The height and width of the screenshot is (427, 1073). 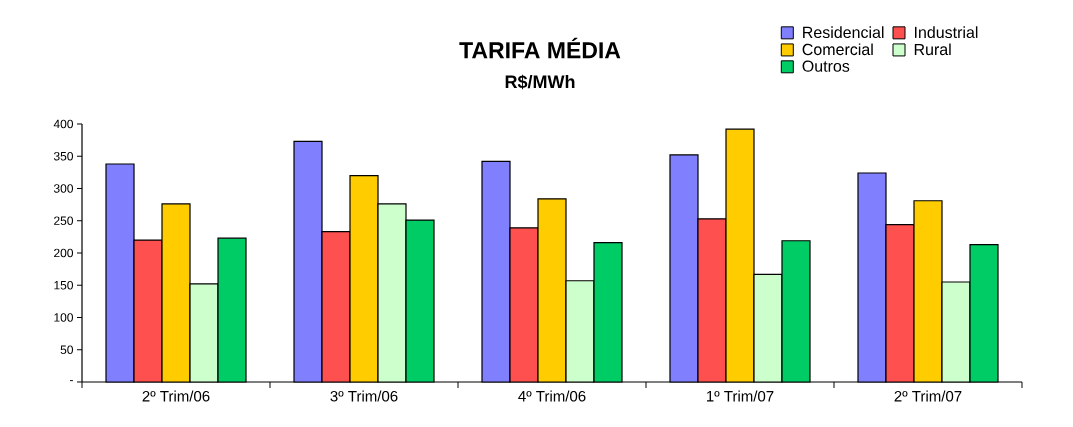 What do you see at coordinates (740, 396) in the screenshot?
I see `x-tick-label: 1º Trim/07` at bounding box center [740, 396].